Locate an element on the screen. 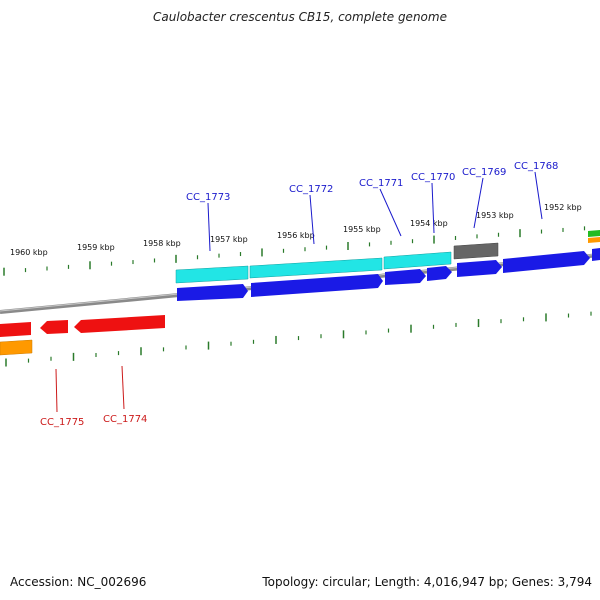  gene-label-forward: CC_1773 is located at coordinates (208, 197).